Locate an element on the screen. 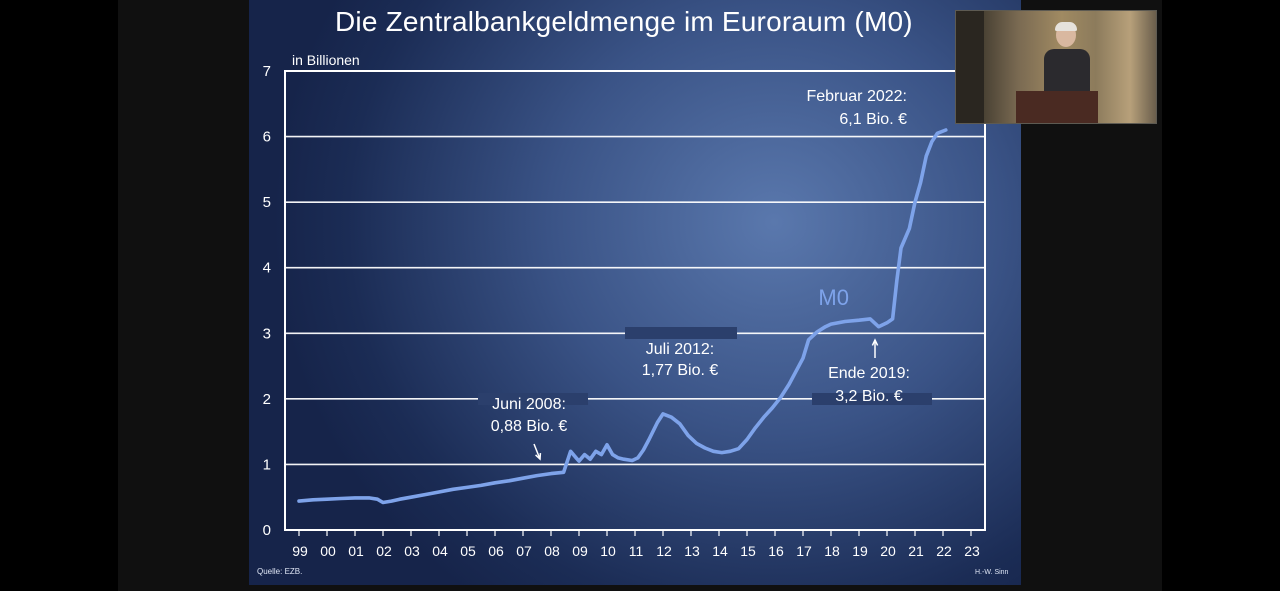 The height and width of the screenshot is (591, 1280). x-tick-label: 14 is located at coordinates (720, 551).